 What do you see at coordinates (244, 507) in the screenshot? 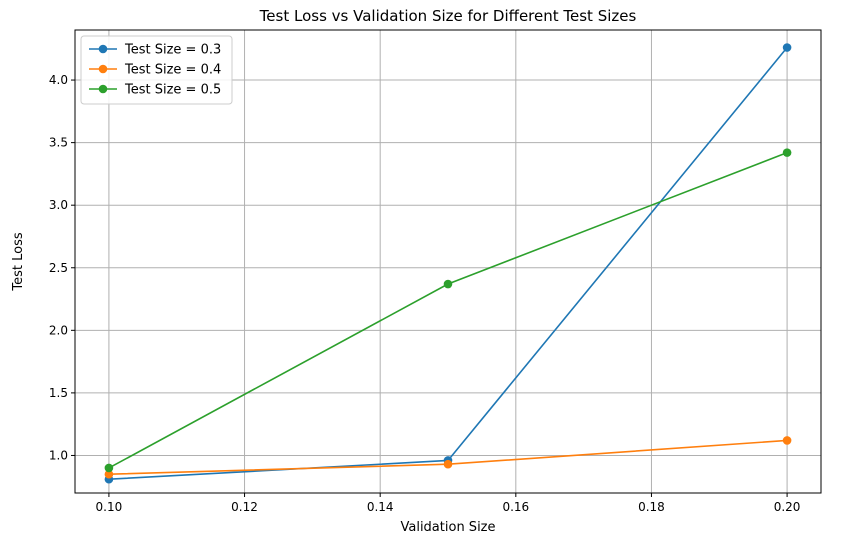
I see `x-tick-label: 0.12` at bounding box center [244, 507].